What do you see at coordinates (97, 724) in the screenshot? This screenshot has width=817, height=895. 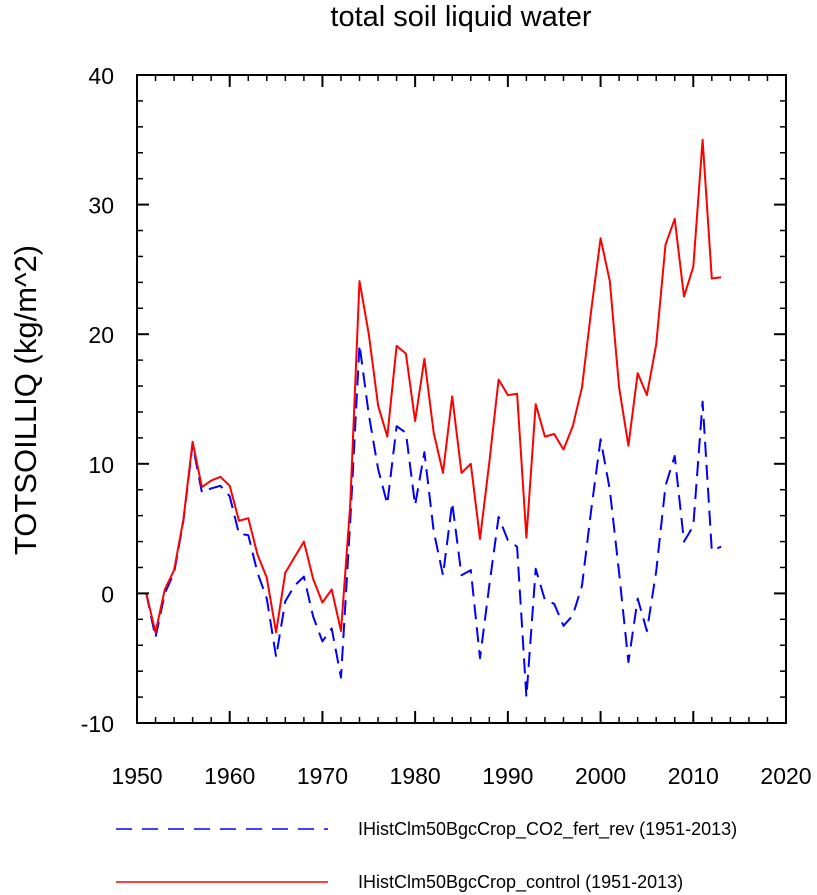 I see `y-tick-label: -10` at bounding box center [97, 724].